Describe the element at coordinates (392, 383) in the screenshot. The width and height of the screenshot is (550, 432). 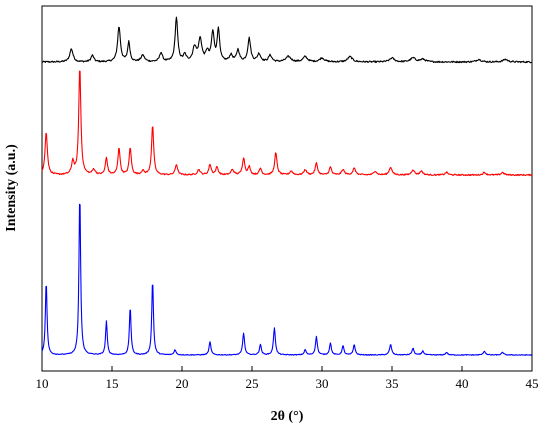
I see `x-tick-label: 35` at that location.